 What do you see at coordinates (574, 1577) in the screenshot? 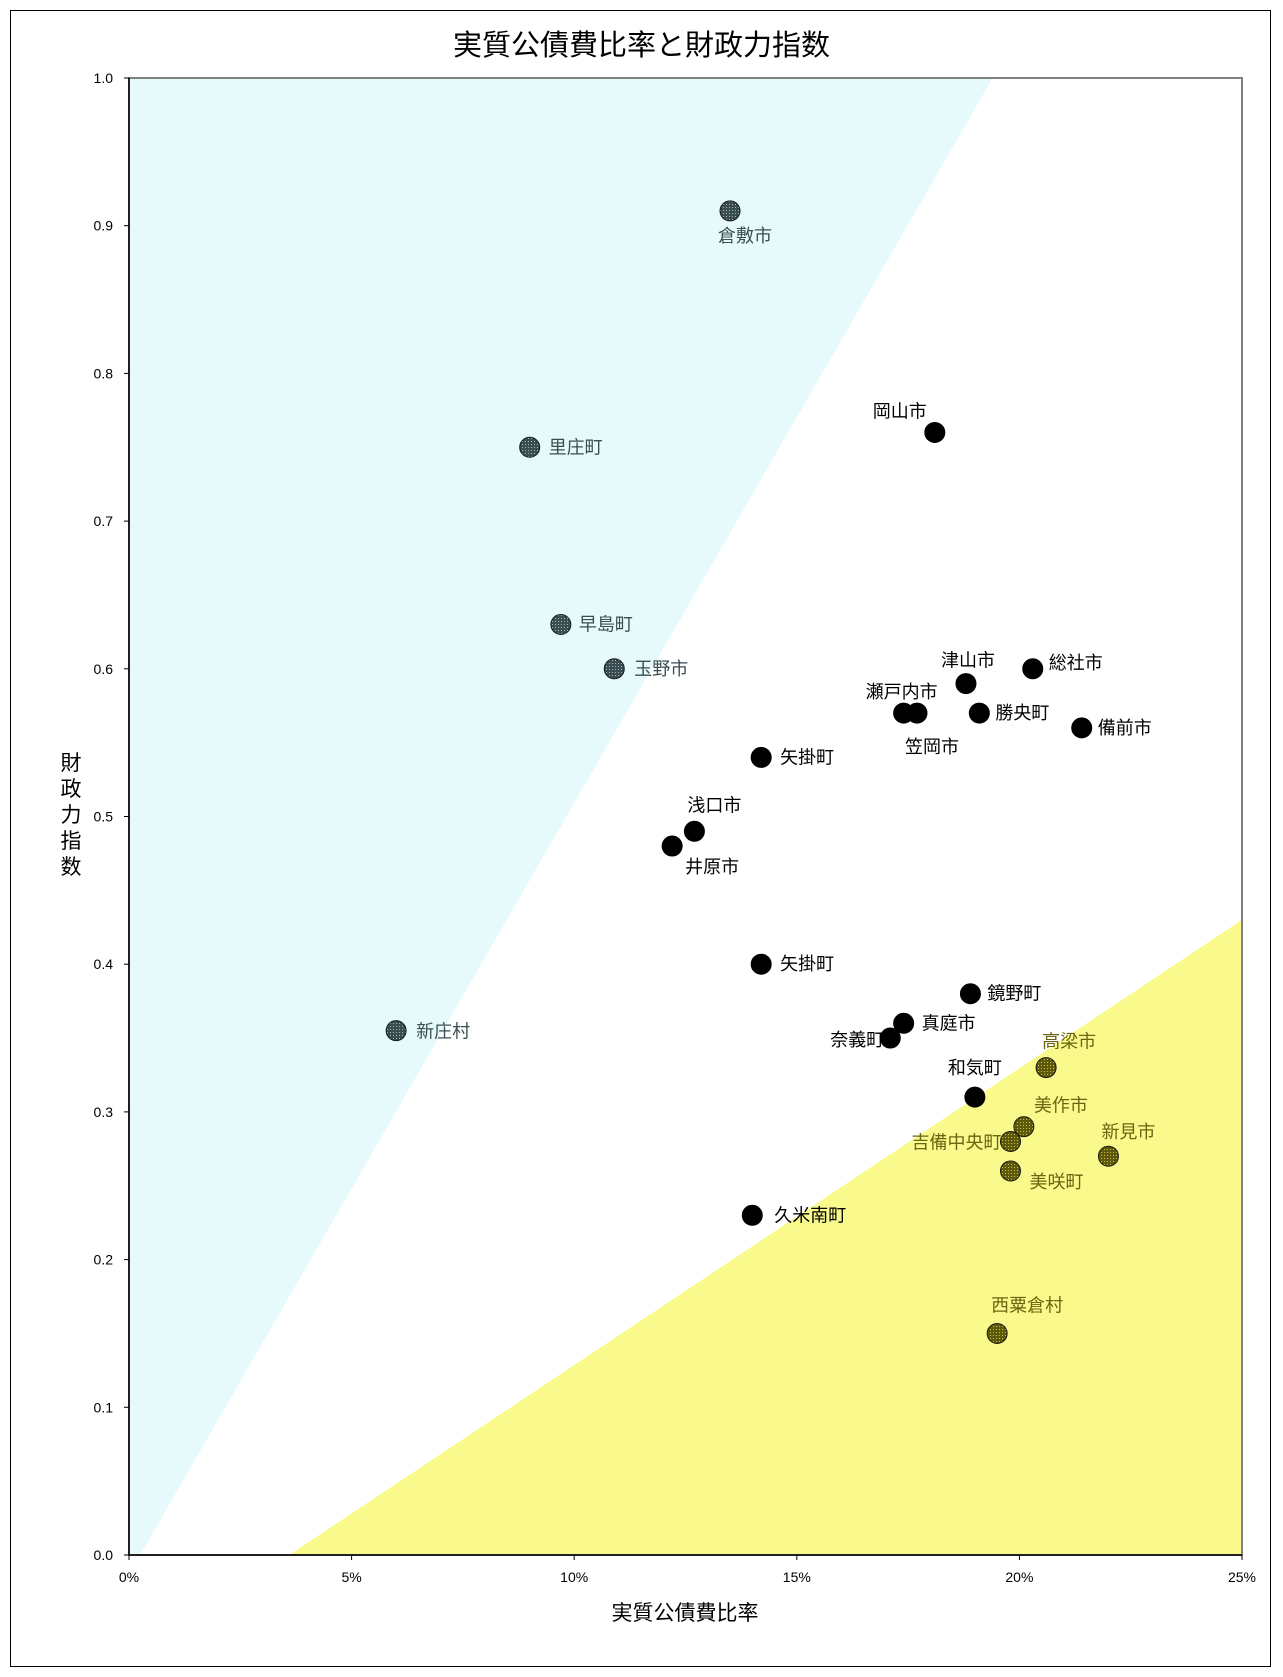
I see `x-tick-label: 10%` at bounding box center [574, 1577].